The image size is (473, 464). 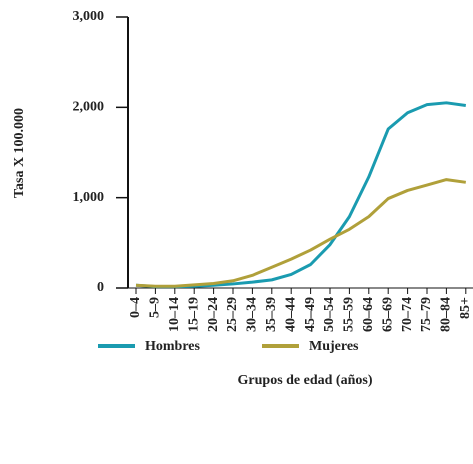 What do you see at coordinates (426, 314) in the screenshot?
I see `x-tick-label: 75–79` at bounding box center [426, 314].